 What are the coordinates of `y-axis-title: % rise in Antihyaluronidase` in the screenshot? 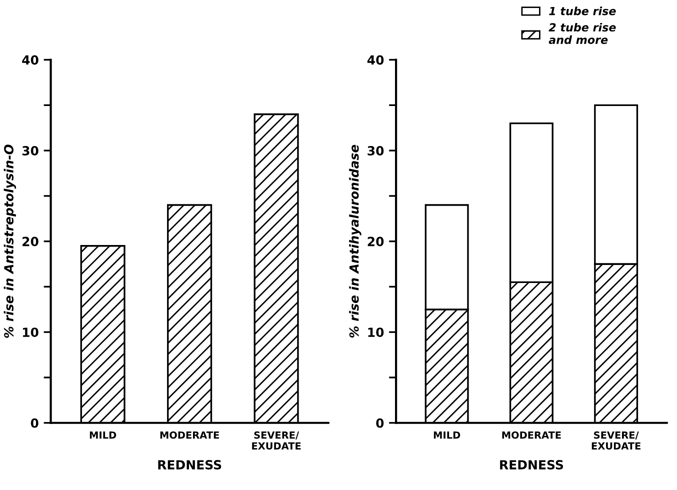 It's located at (355, 241).